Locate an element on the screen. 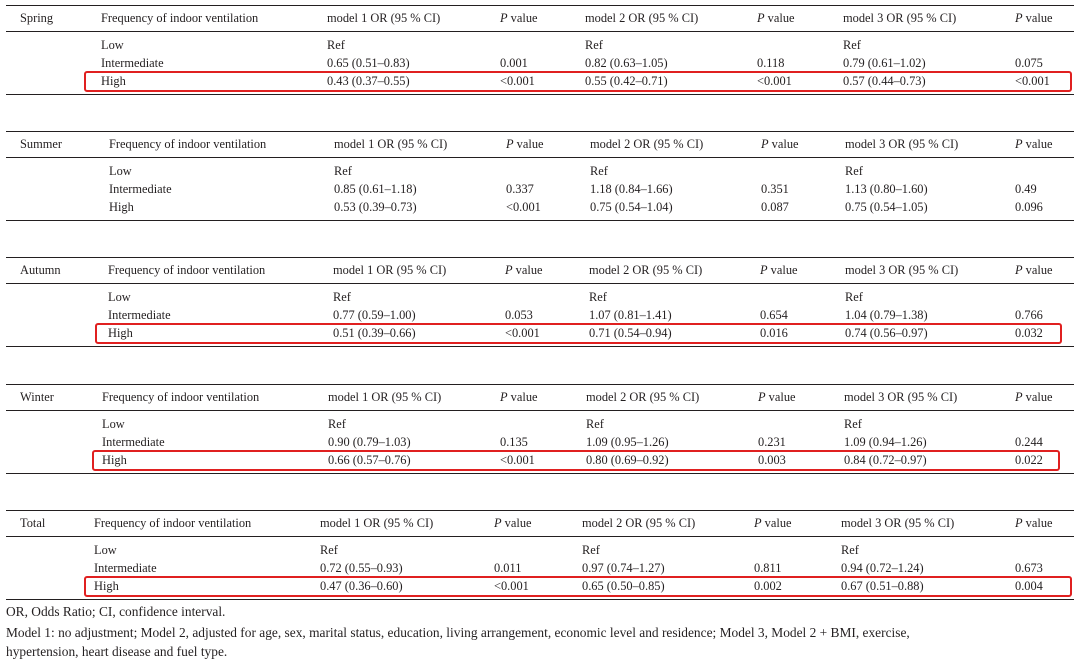 Image resolution: width=1080 pixels, height=666 pixels. header-pvalue-3: P value is located at coordinates (1034, 523).